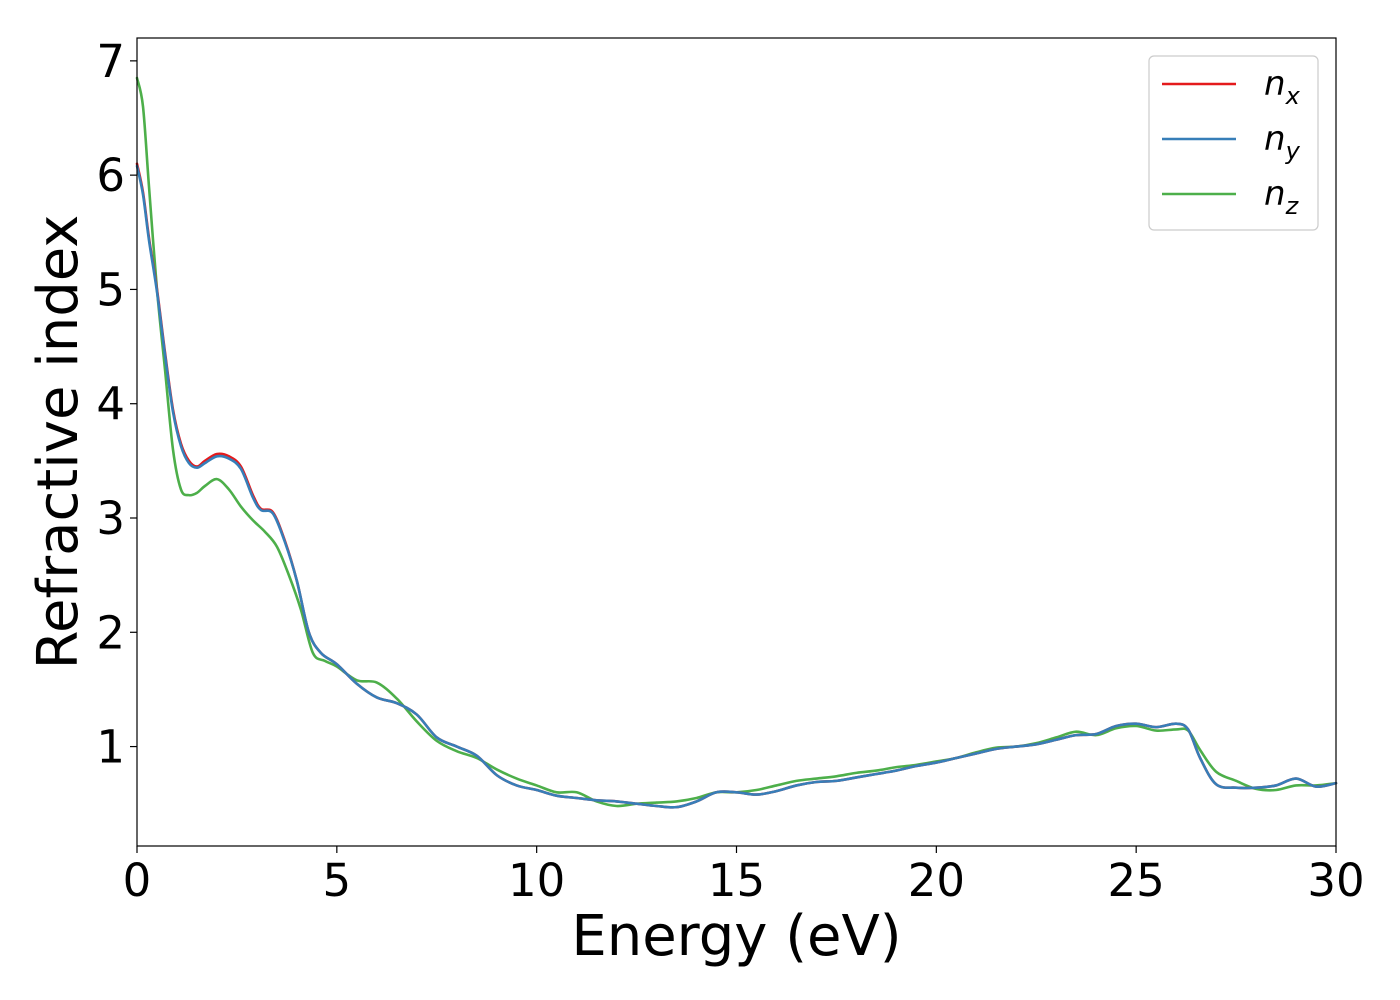  What do you see at coordinates (337, 880) in the screenshot?
I see `x-tick-label: 5` at bounding box center [337, 880].